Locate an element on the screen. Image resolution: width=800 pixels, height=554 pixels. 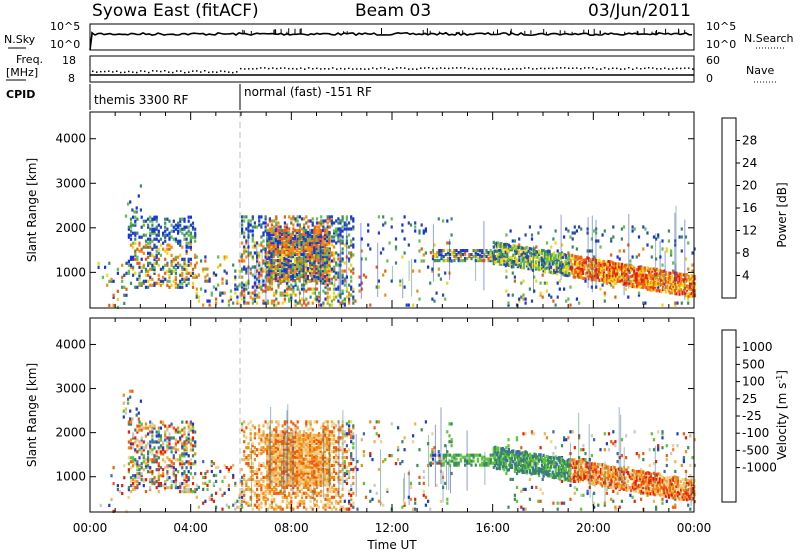
y-tick-label: 1000 is located at coordinates (70, 272).